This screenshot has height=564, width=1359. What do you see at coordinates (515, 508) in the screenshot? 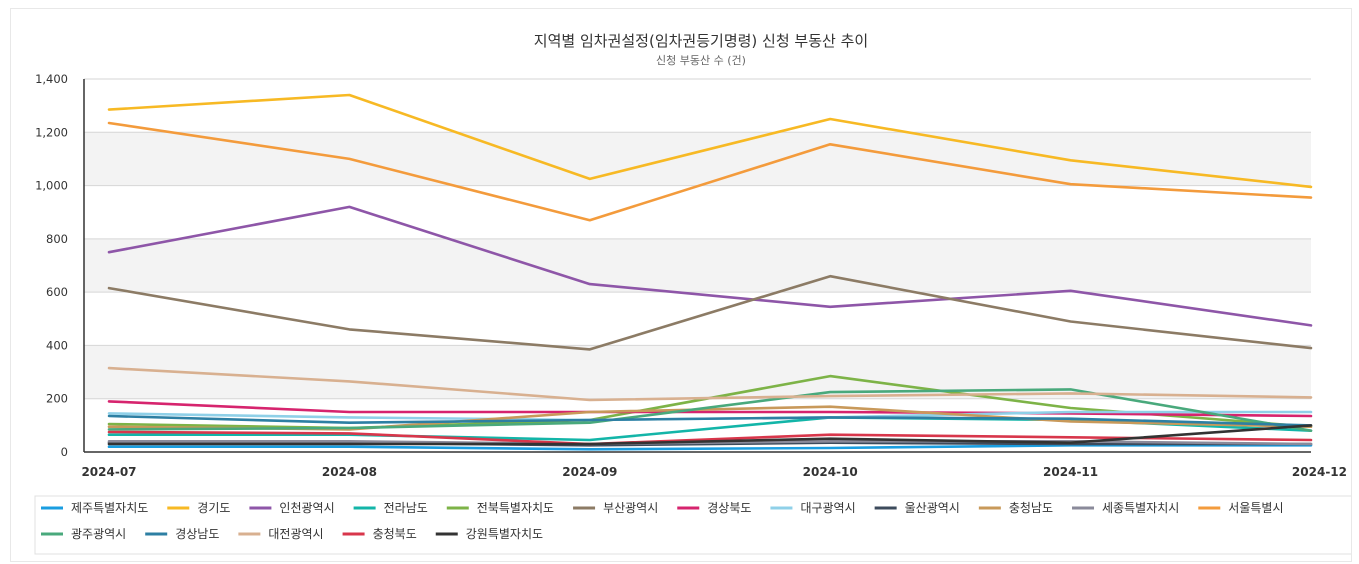
I see `legend-item: 전북특별자치도` at bounding box center [515, 508].